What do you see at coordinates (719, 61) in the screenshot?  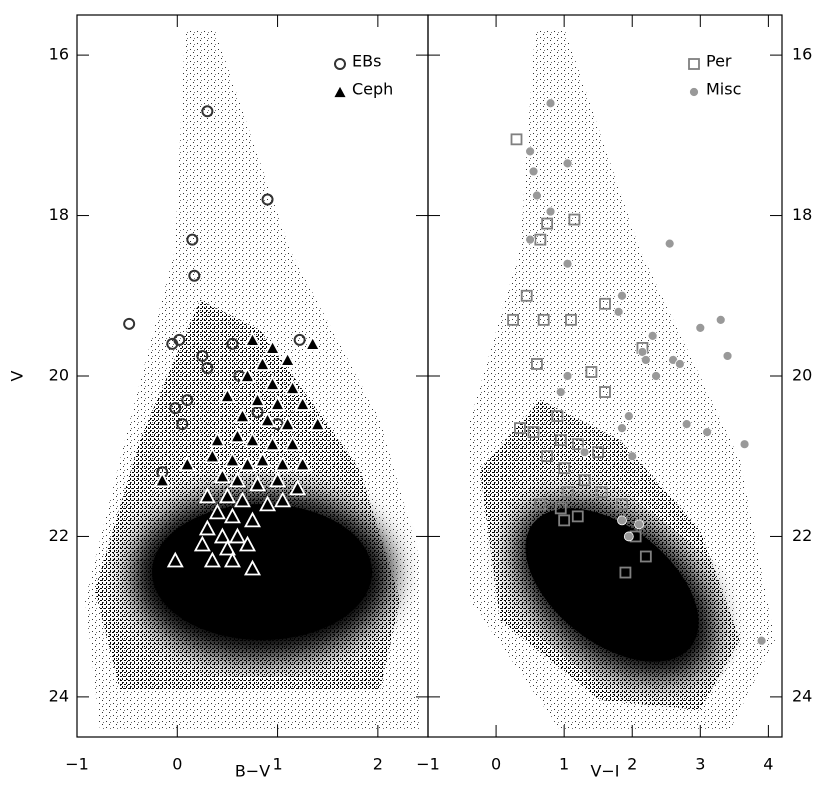 I see `legend-label: Per` at bounding box center [719, 61].